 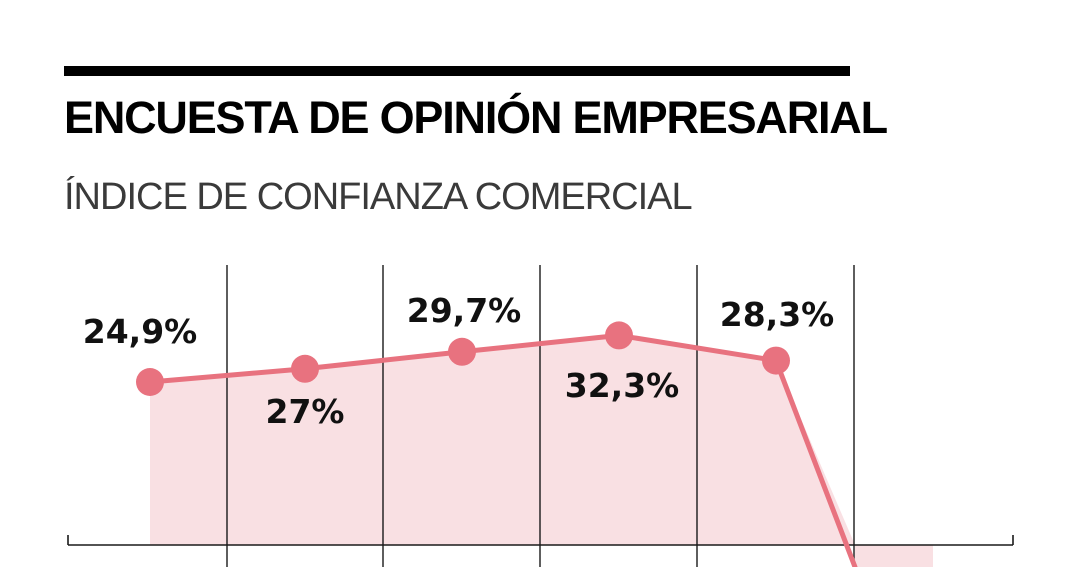 I want to click on page-title: ENCUESTA DE OPINIÓN EMPRESARIAL, so click(x=476, y=117).